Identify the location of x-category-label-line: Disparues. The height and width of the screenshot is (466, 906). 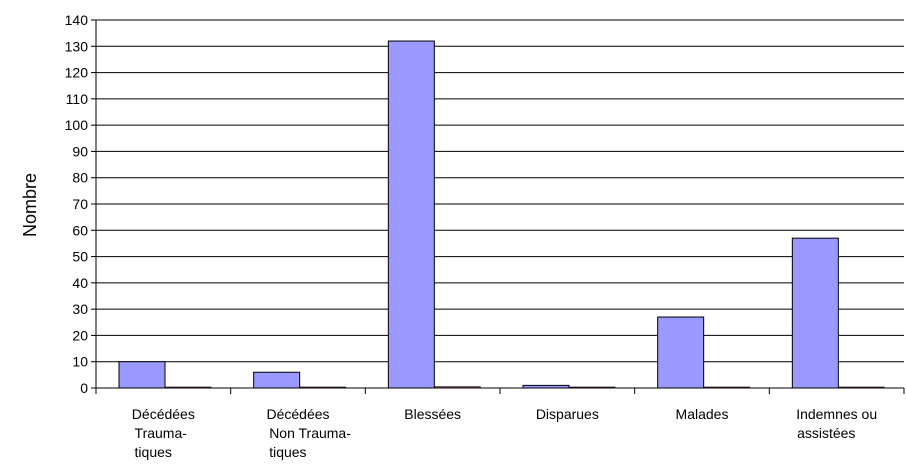
(567, 414).